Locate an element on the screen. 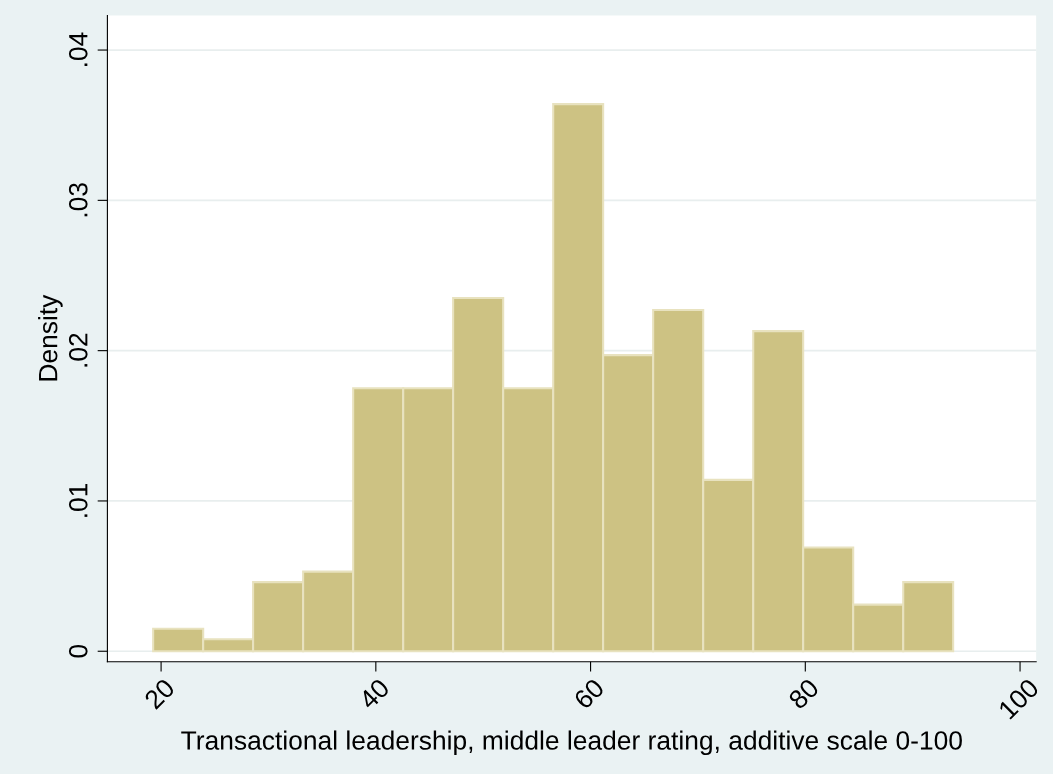 This screenshot has width=1053, height=774. y-tick-label: .03 is located at coordinates (78, 200).